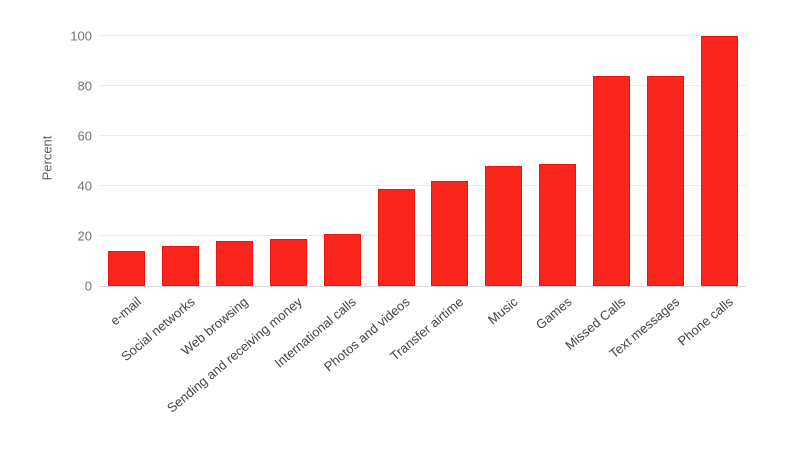 The height and width of the screenshot is (465, 800). I want to click on x-axis-baseline, so click(423, 286).